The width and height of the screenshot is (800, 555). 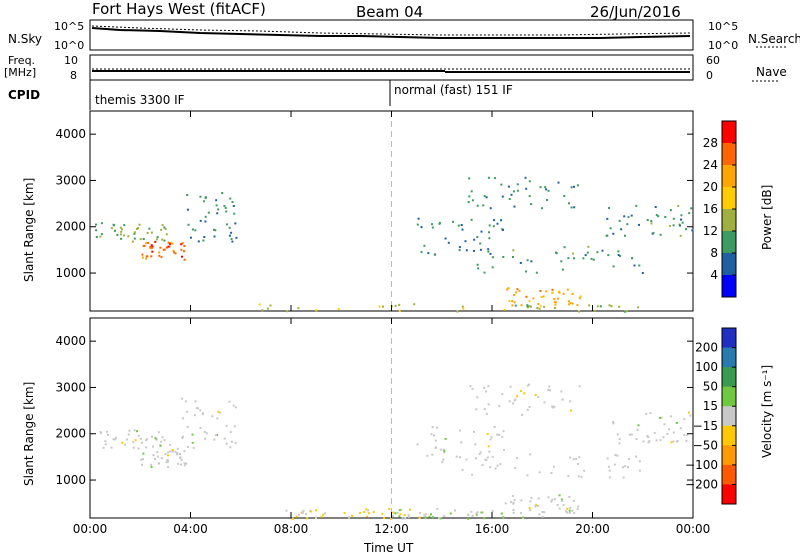 I want to click on station-title: Fort Hays West (fitACF), so click(x=179, y=9).